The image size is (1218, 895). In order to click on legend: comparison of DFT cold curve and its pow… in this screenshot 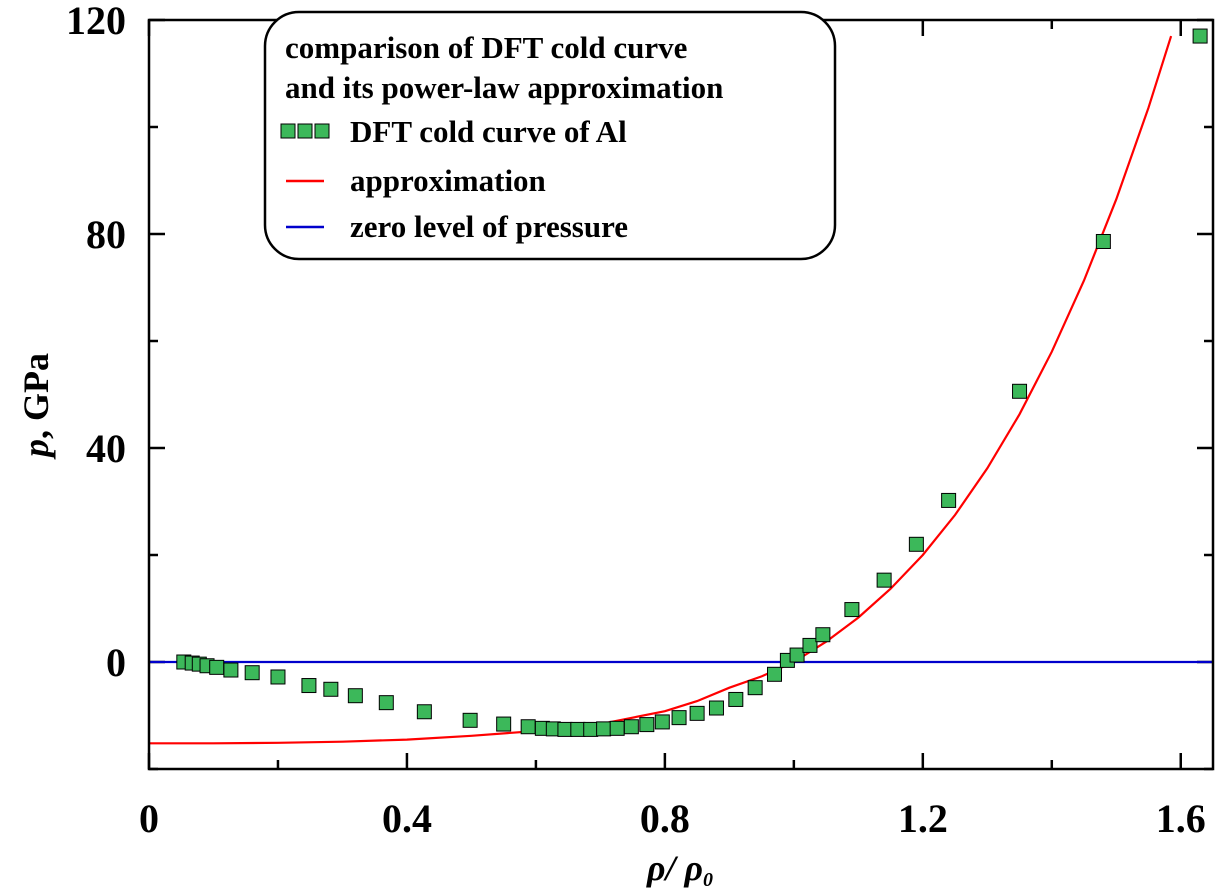, I will do `click(550, 135)`.